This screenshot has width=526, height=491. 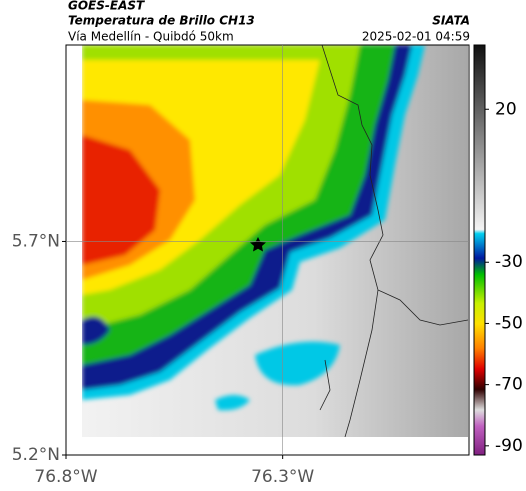 I want to click on colorbar-label: -50, so click(x=509, y=323).